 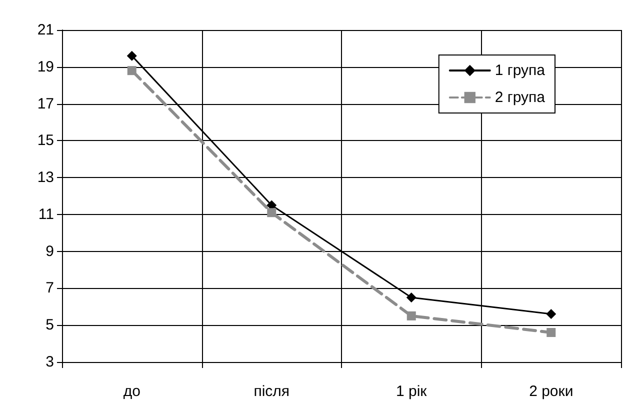 What do you see at coordinates (50, 325) in the screenshot?
I see `y-tick-label: 5` at bounding box center [50, 325].